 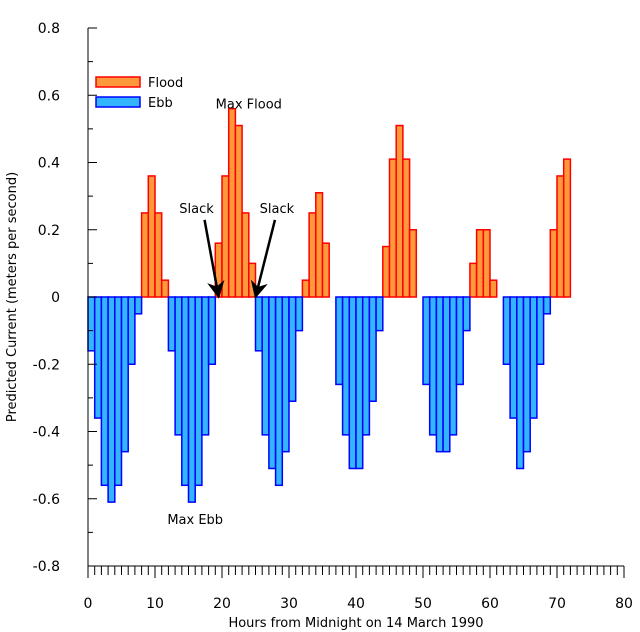 What do you see at coordinates (230, 313) in the screenshot?
I see `annotations-layer: Max Flood Max Ebb Slack Slack` at bounding box center [230, 313].